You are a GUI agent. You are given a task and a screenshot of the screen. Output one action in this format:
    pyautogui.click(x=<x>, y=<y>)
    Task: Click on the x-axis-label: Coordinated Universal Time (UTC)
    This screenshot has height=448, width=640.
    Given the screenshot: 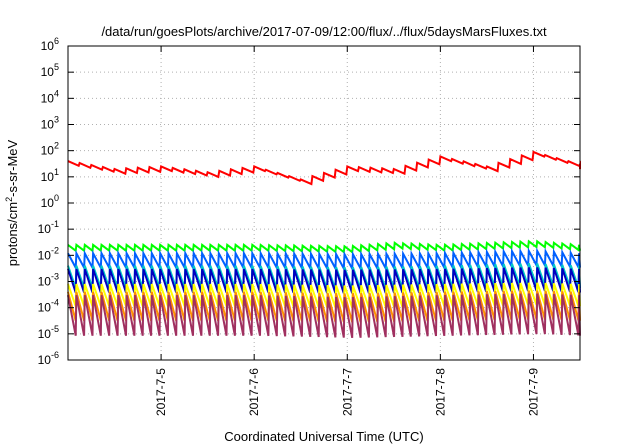 What is the action you would take?
    pyautogui.click(x=323, y=436)
    